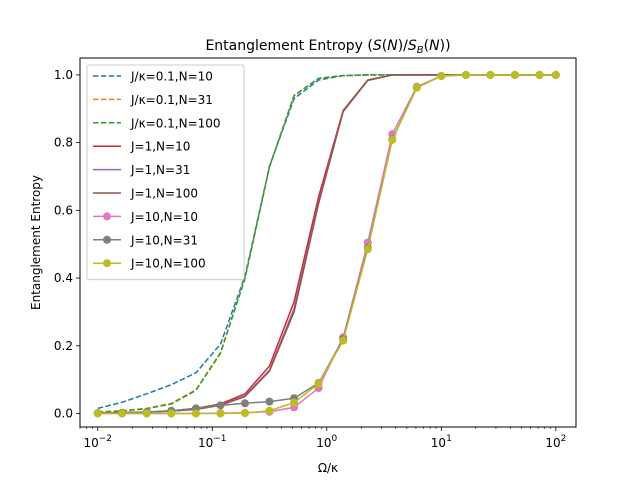  I want to click on legend-item: J=10,N=100, so click(149, 264).